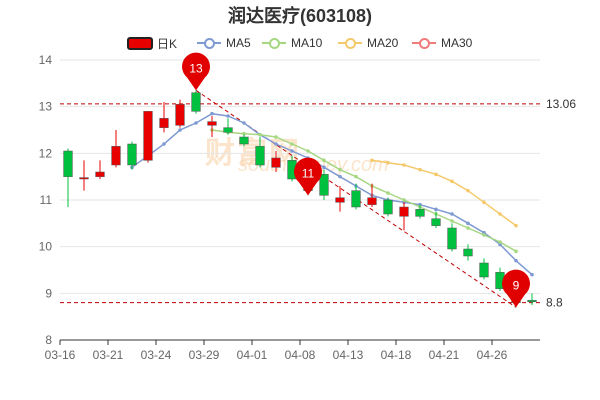 This screenshot has width=600, height=400. Describe the element at coordinates (444, 193) in the screenshot. I see `ma-line-ma20` at that location.